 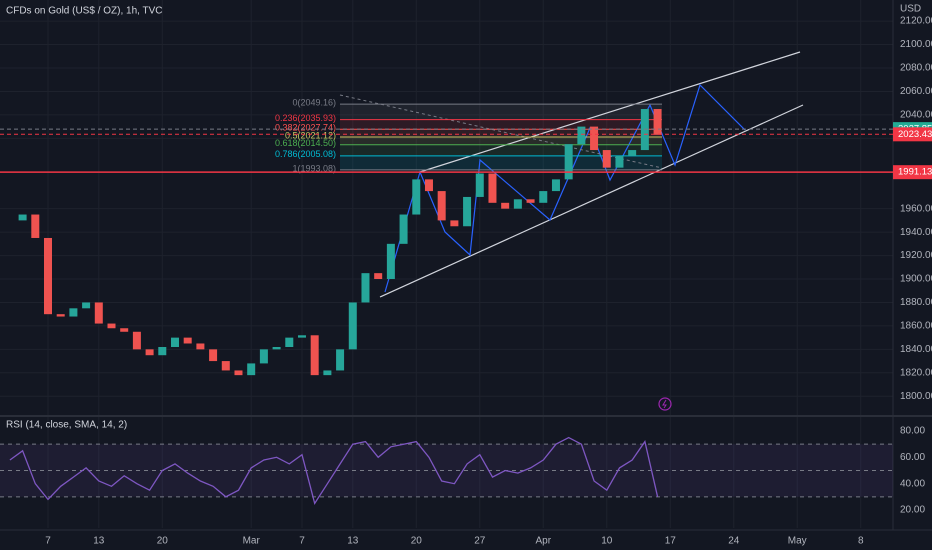 I want to click on currency-label: USD, so click(x=910, y=9).